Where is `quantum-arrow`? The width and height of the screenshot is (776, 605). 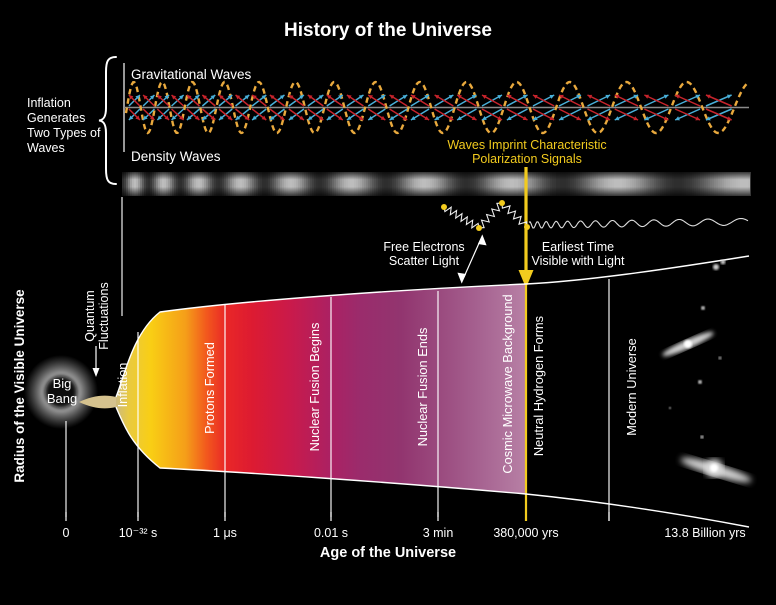 quantum-arrow is located at coordinates (96, 361).